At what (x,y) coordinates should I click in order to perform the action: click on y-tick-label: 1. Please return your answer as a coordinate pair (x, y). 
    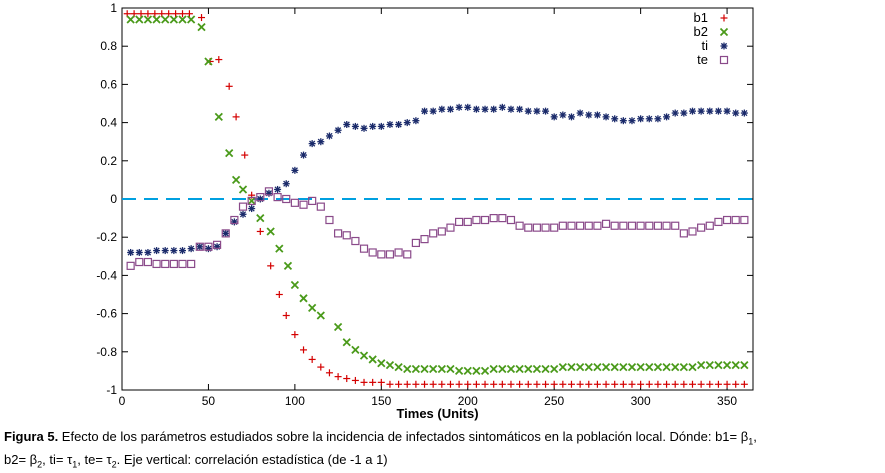
    Looking at the image, I should click on (113, 8).